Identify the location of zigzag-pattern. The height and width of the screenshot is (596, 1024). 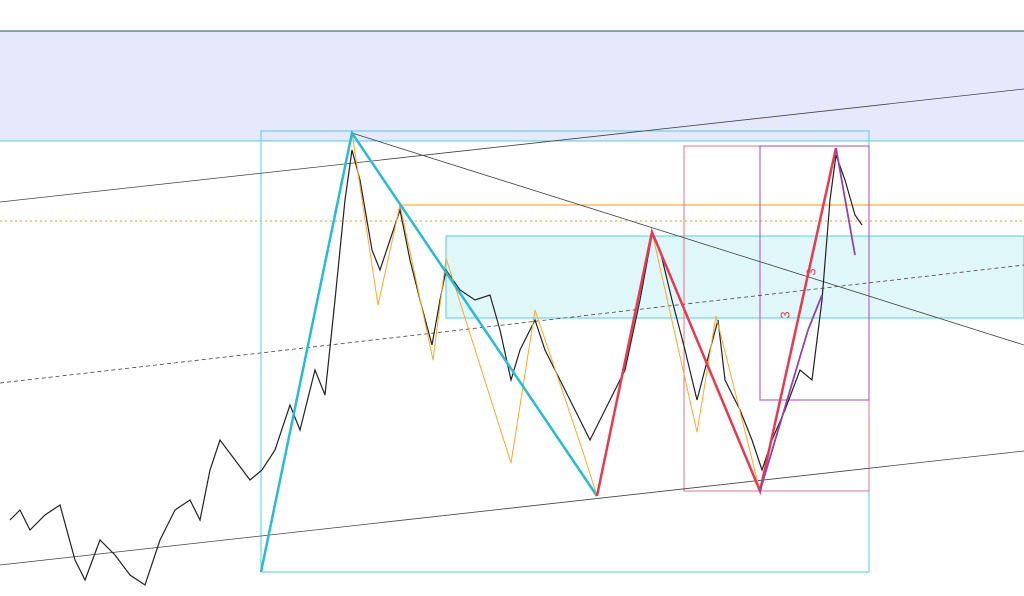
(716, 322).